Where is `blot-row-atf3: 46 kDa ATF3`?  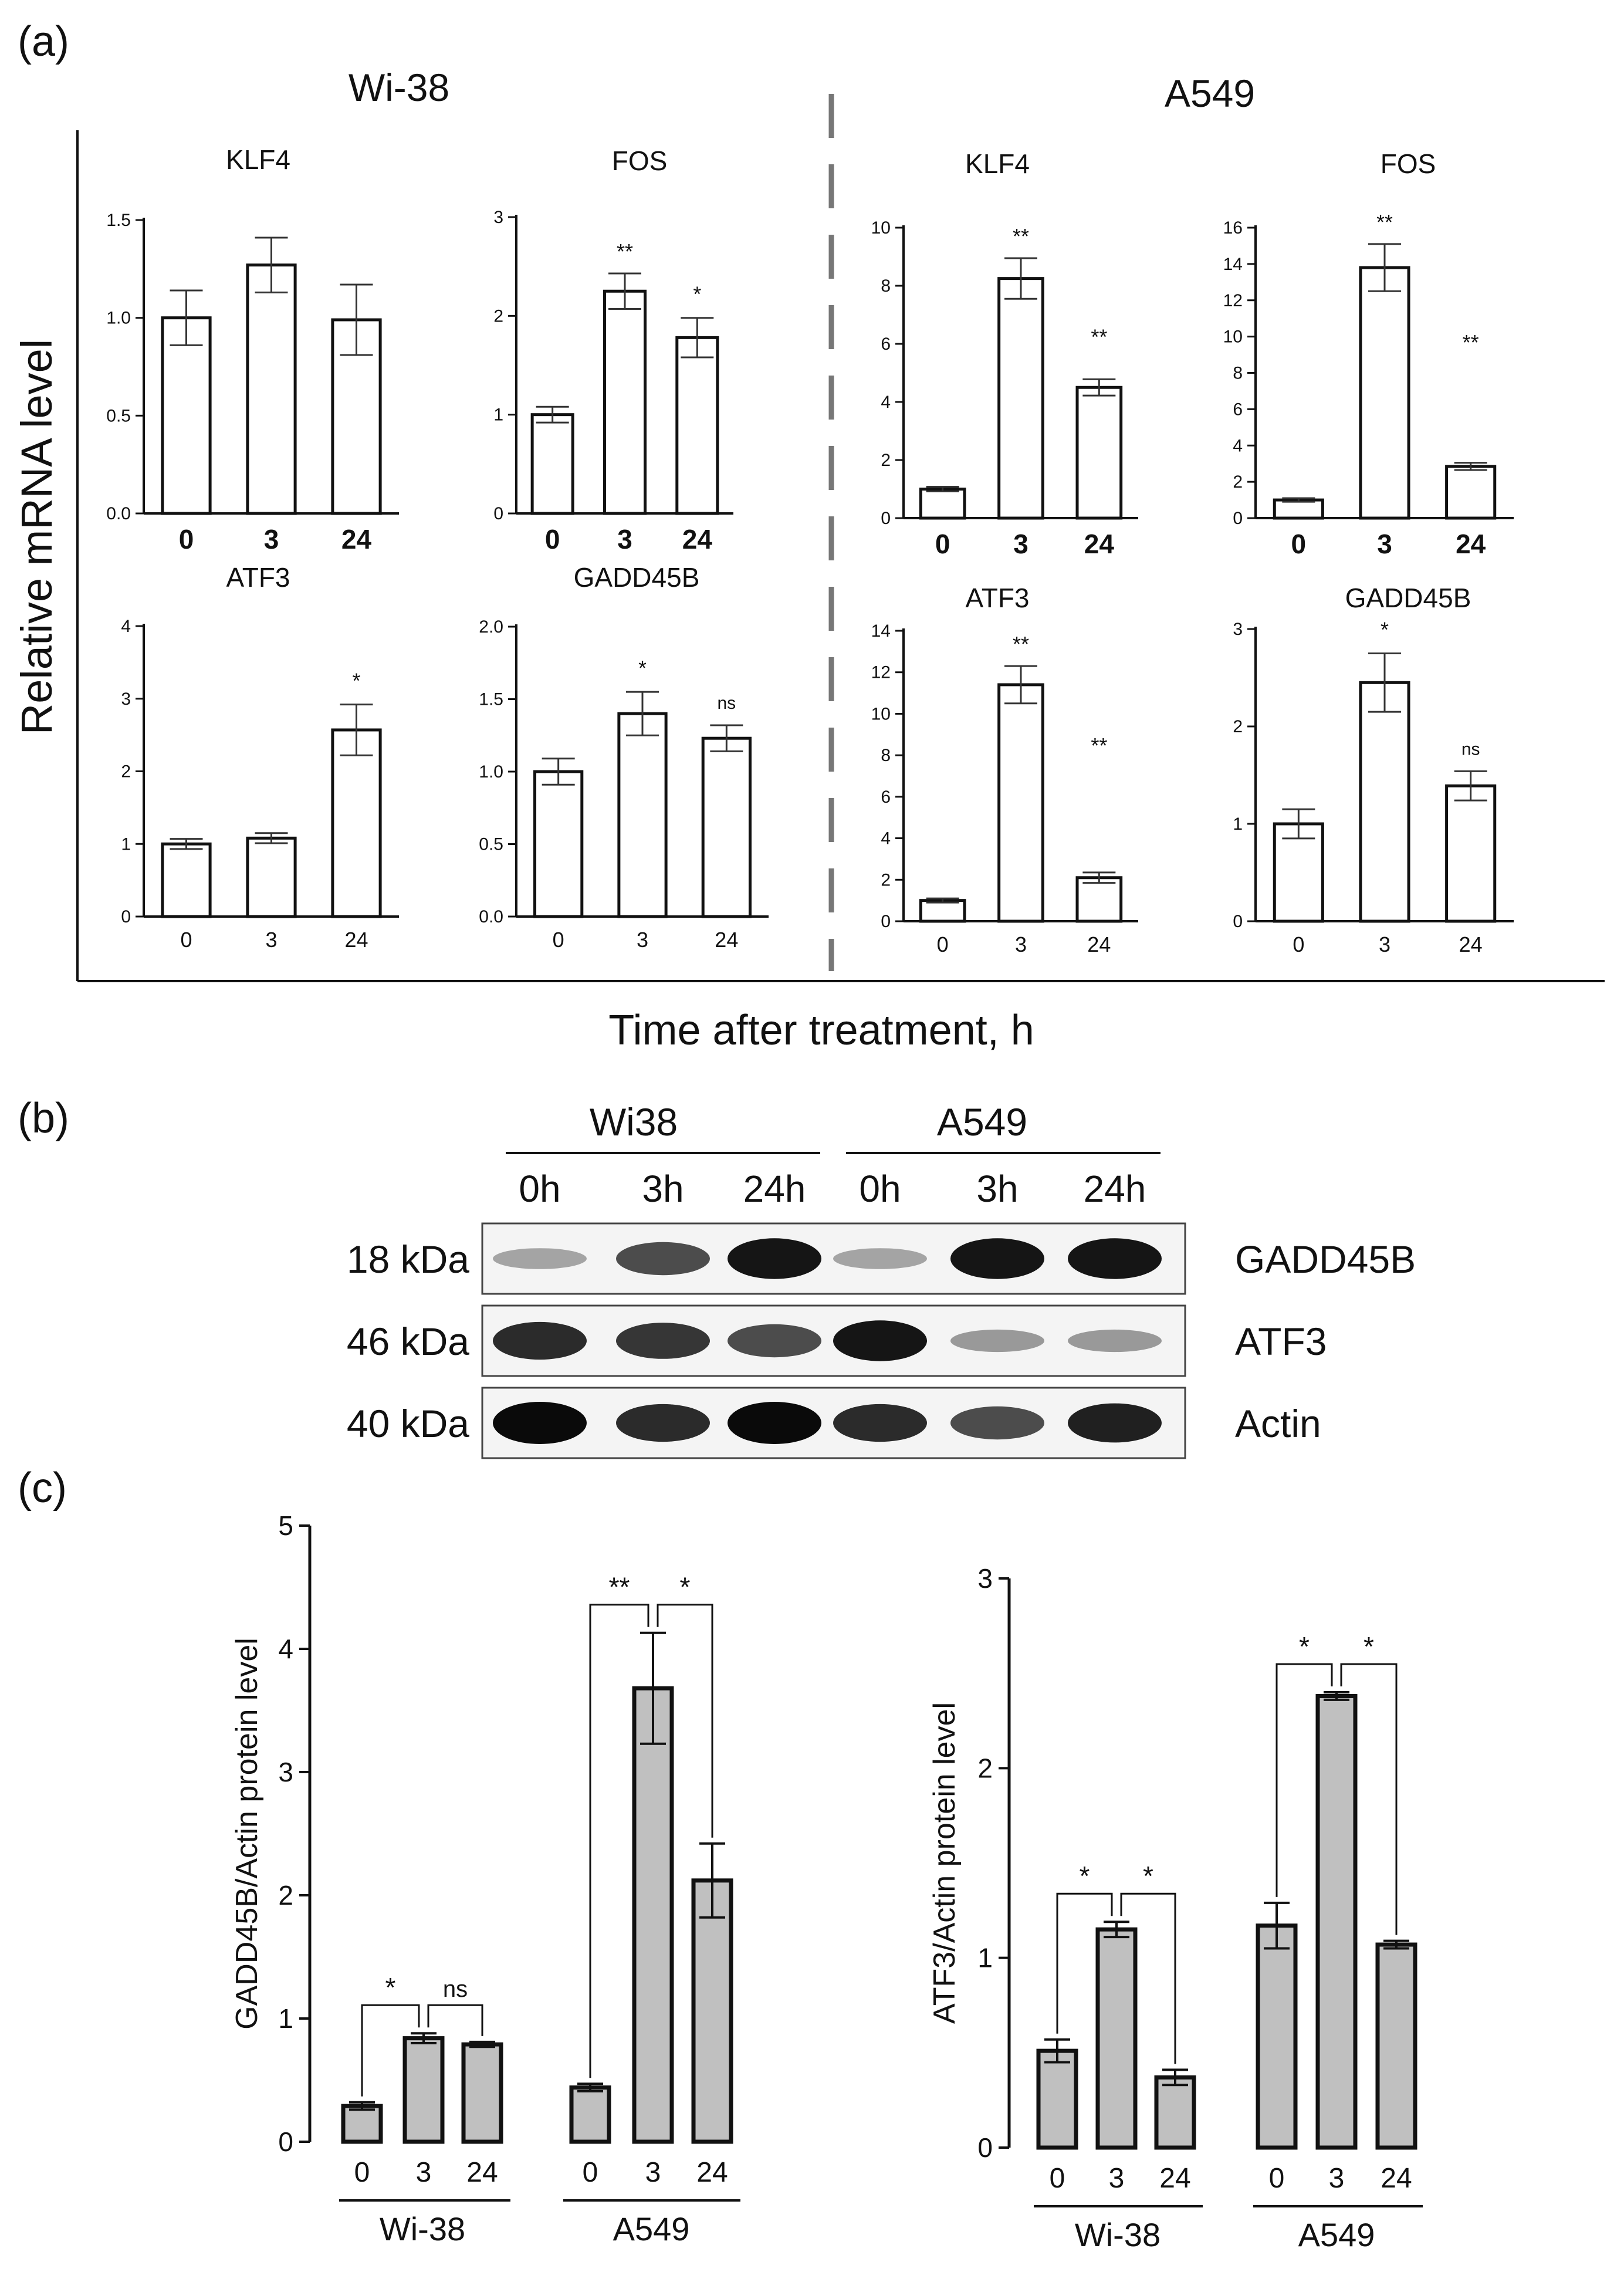 blot-row-atf3: 46 kDa ATF3 is located at coordinates (837, 1341).